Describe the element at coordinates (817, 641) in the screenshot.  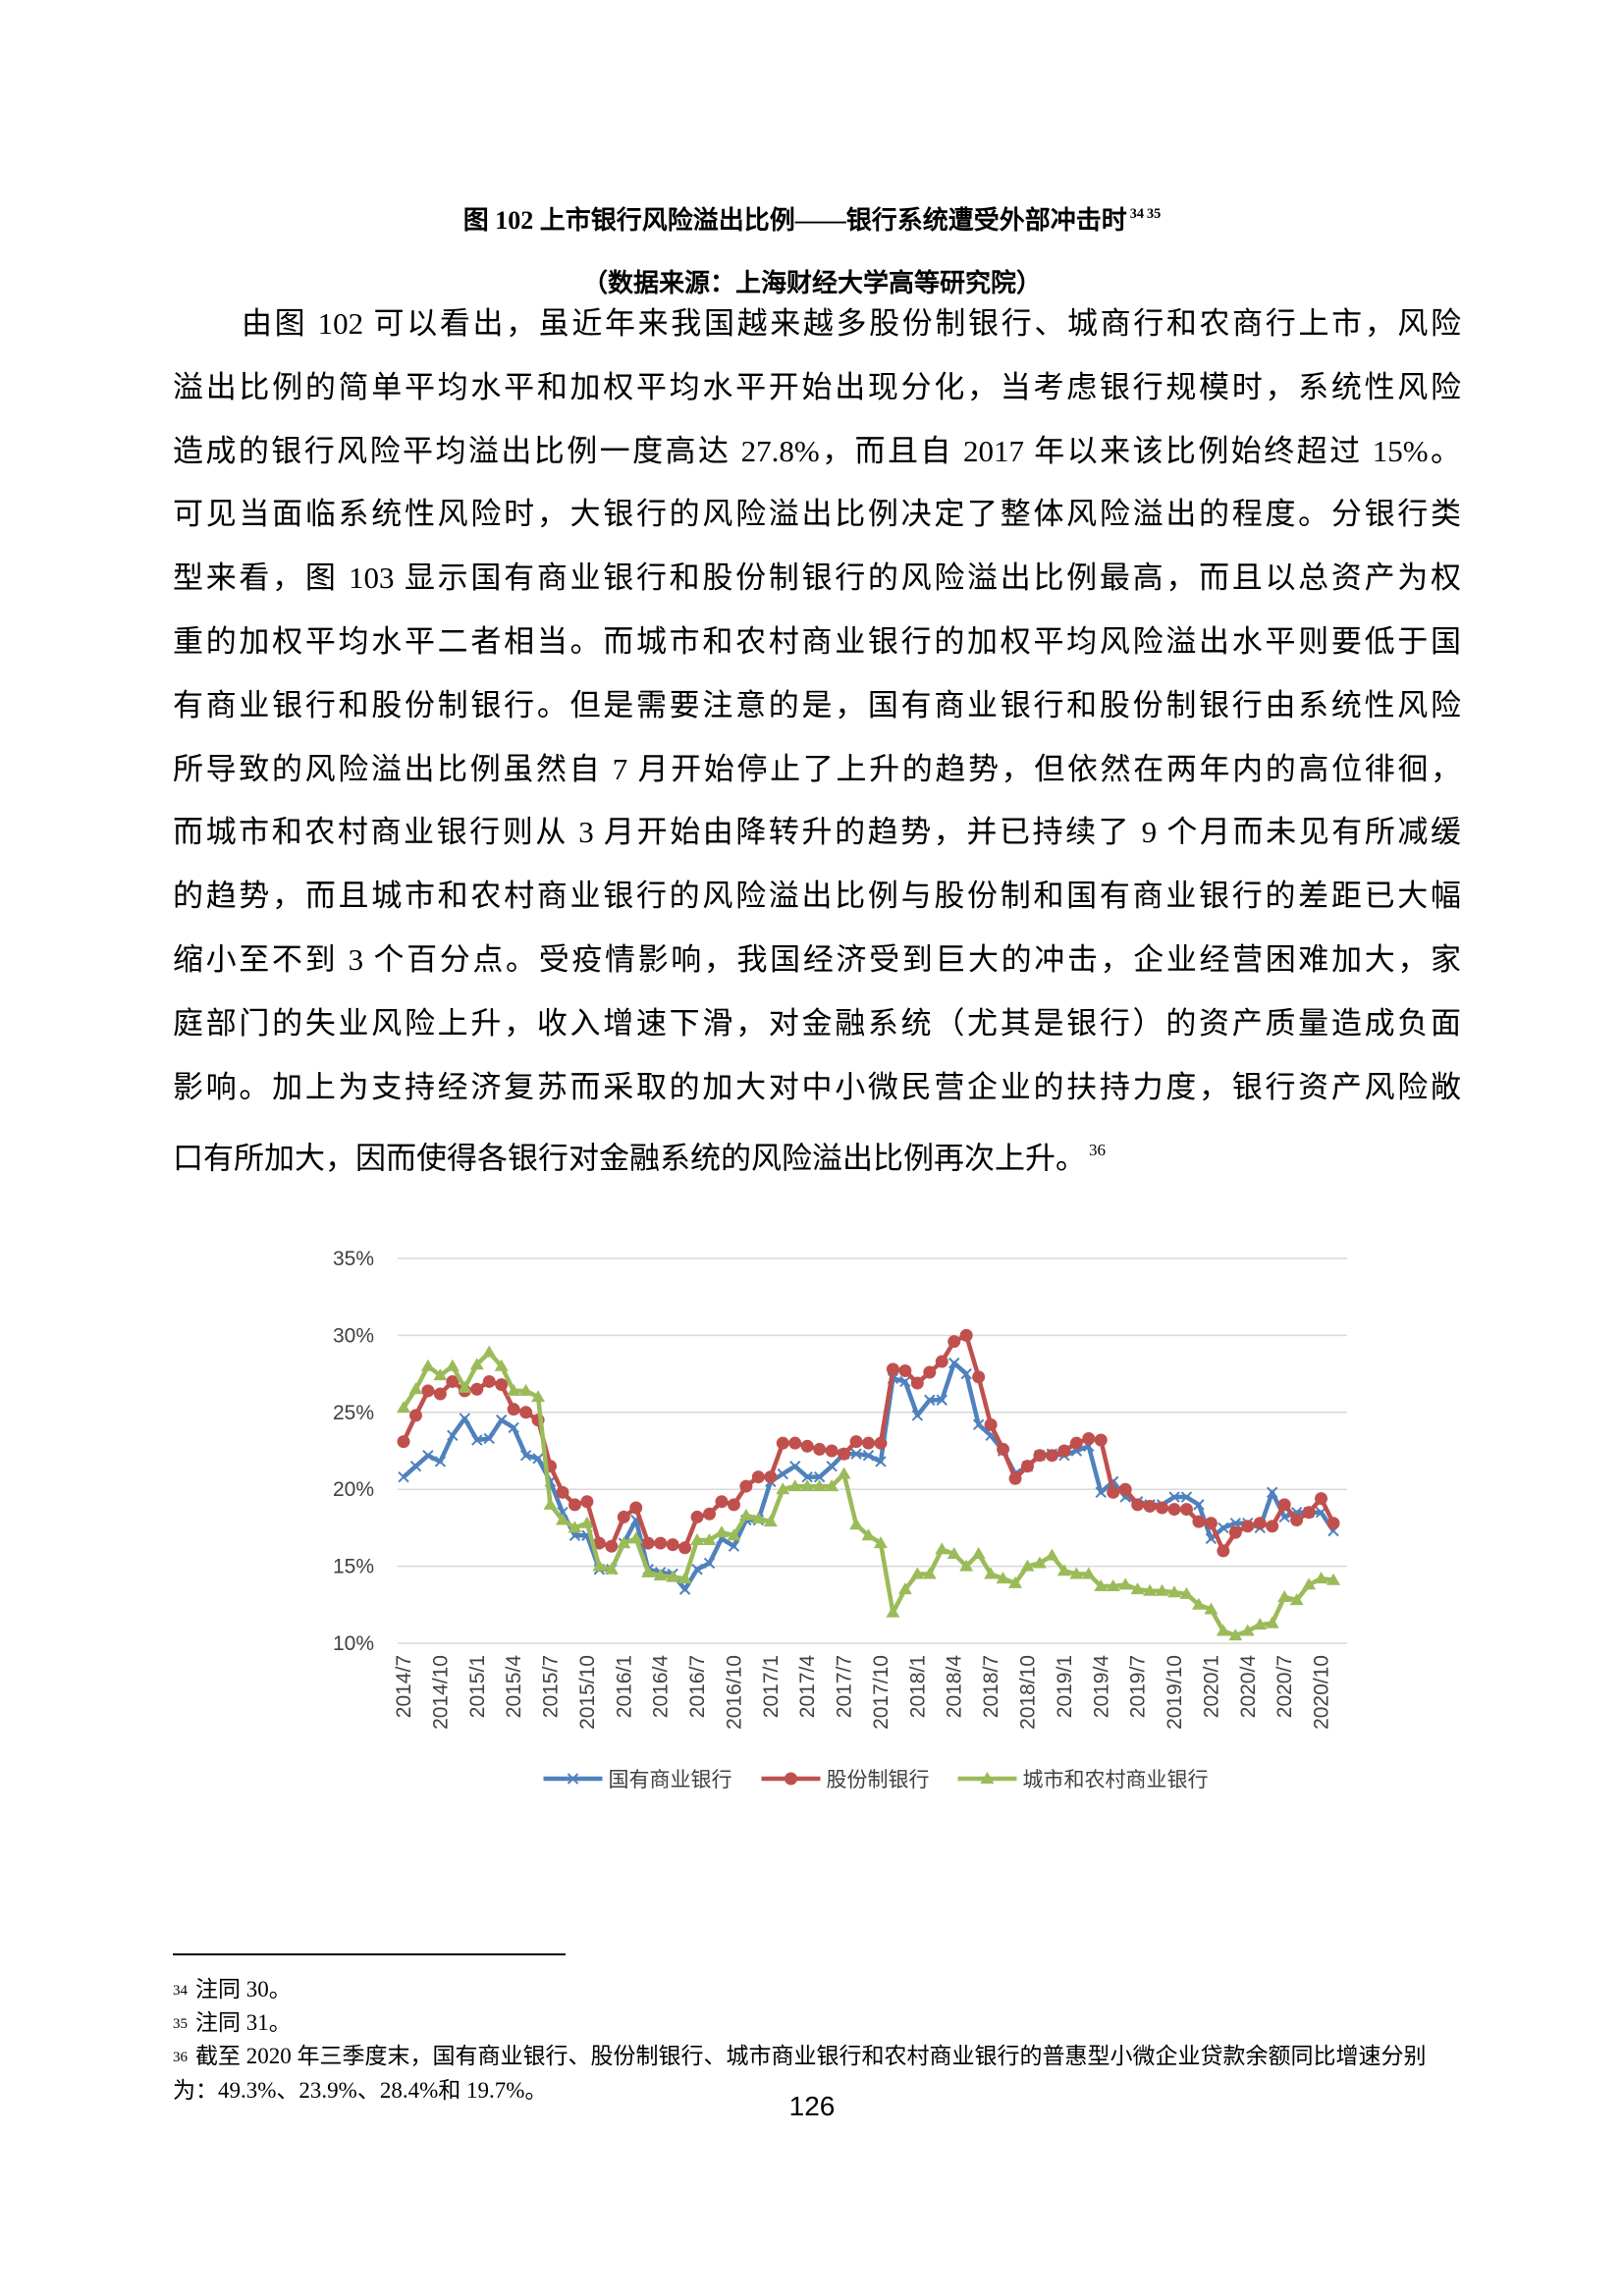
I see `text: 重的加权平均水平二者相当。而城市和农村商业银行的加权平均风险溢出水平则要低于国` at that location.